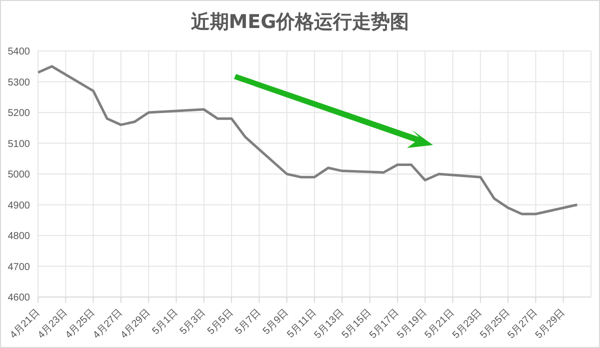 This screenshot has height=348, width=600. Describe the element at coordinates (221, 322) in the screenshot. I see `x-tick-label: 5月5日` at that location.